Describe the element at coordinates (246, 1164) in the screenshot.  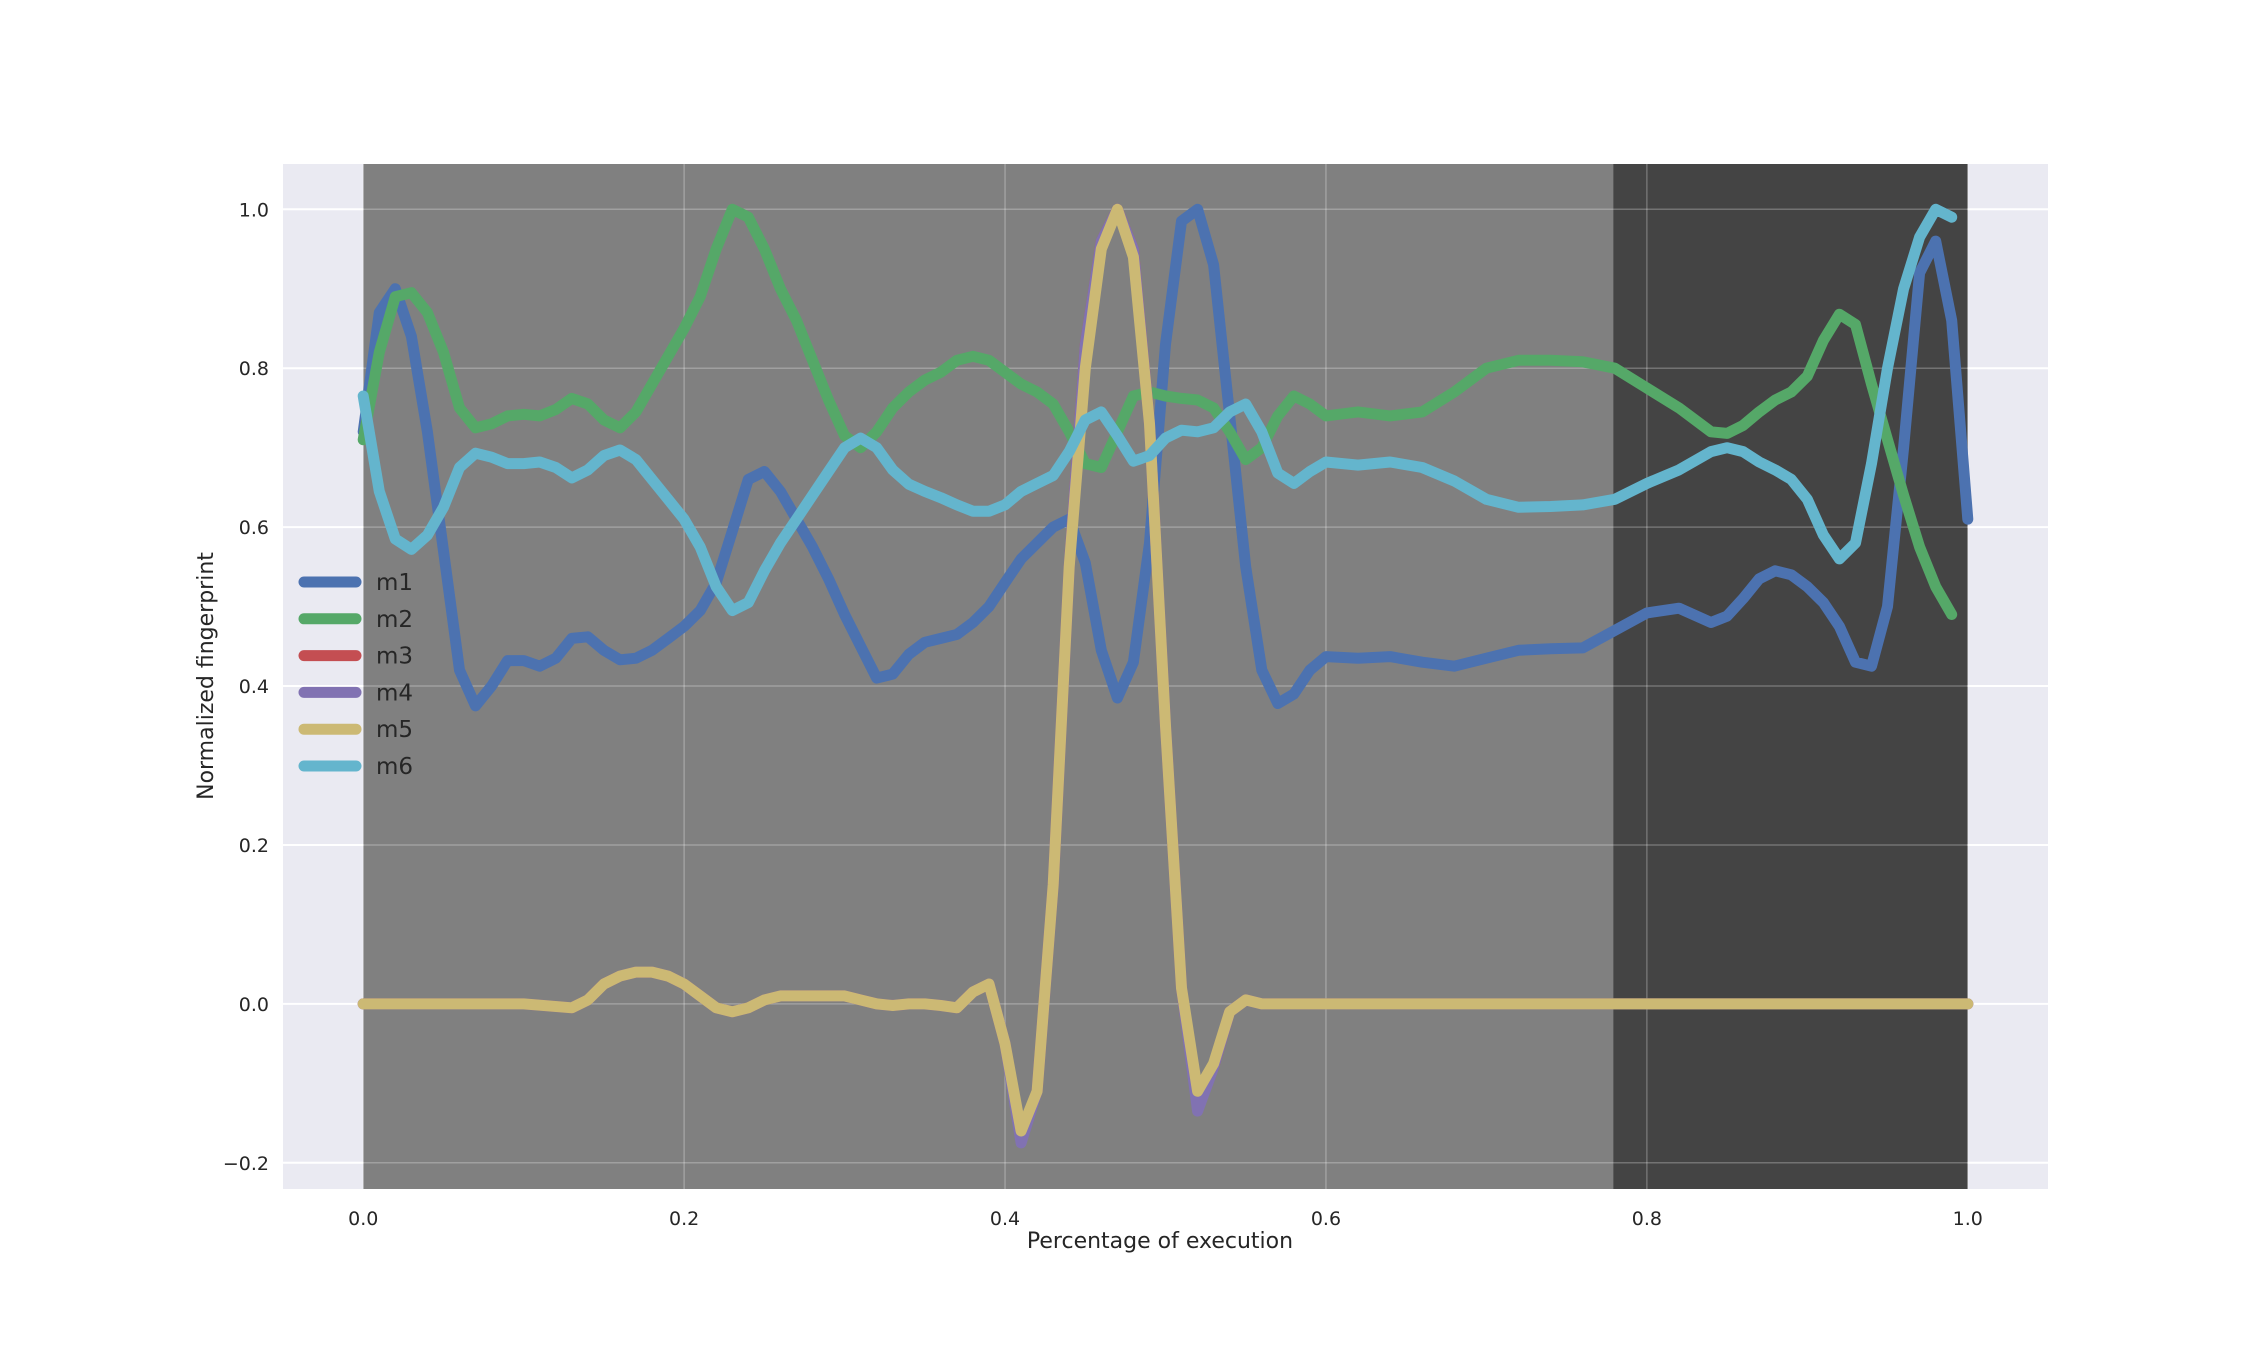
I see `y-tick-label: −0.2` at that location.